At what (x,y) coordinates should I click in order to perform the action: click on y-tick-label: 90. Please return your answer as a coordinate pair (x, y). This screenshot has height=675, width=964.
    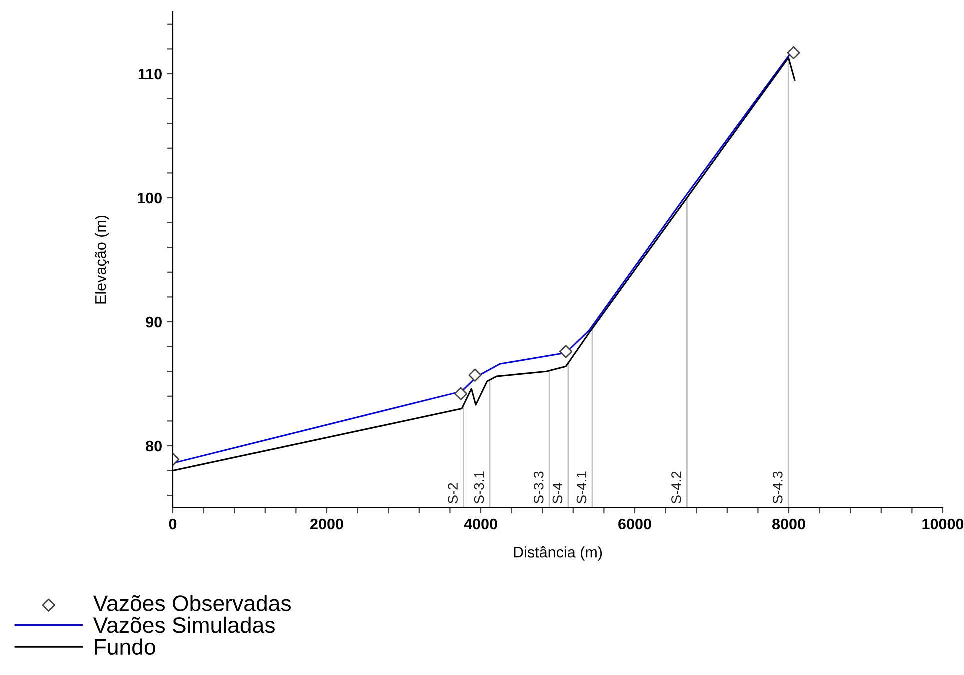
    Looking at the image, I should click on (154, 322).